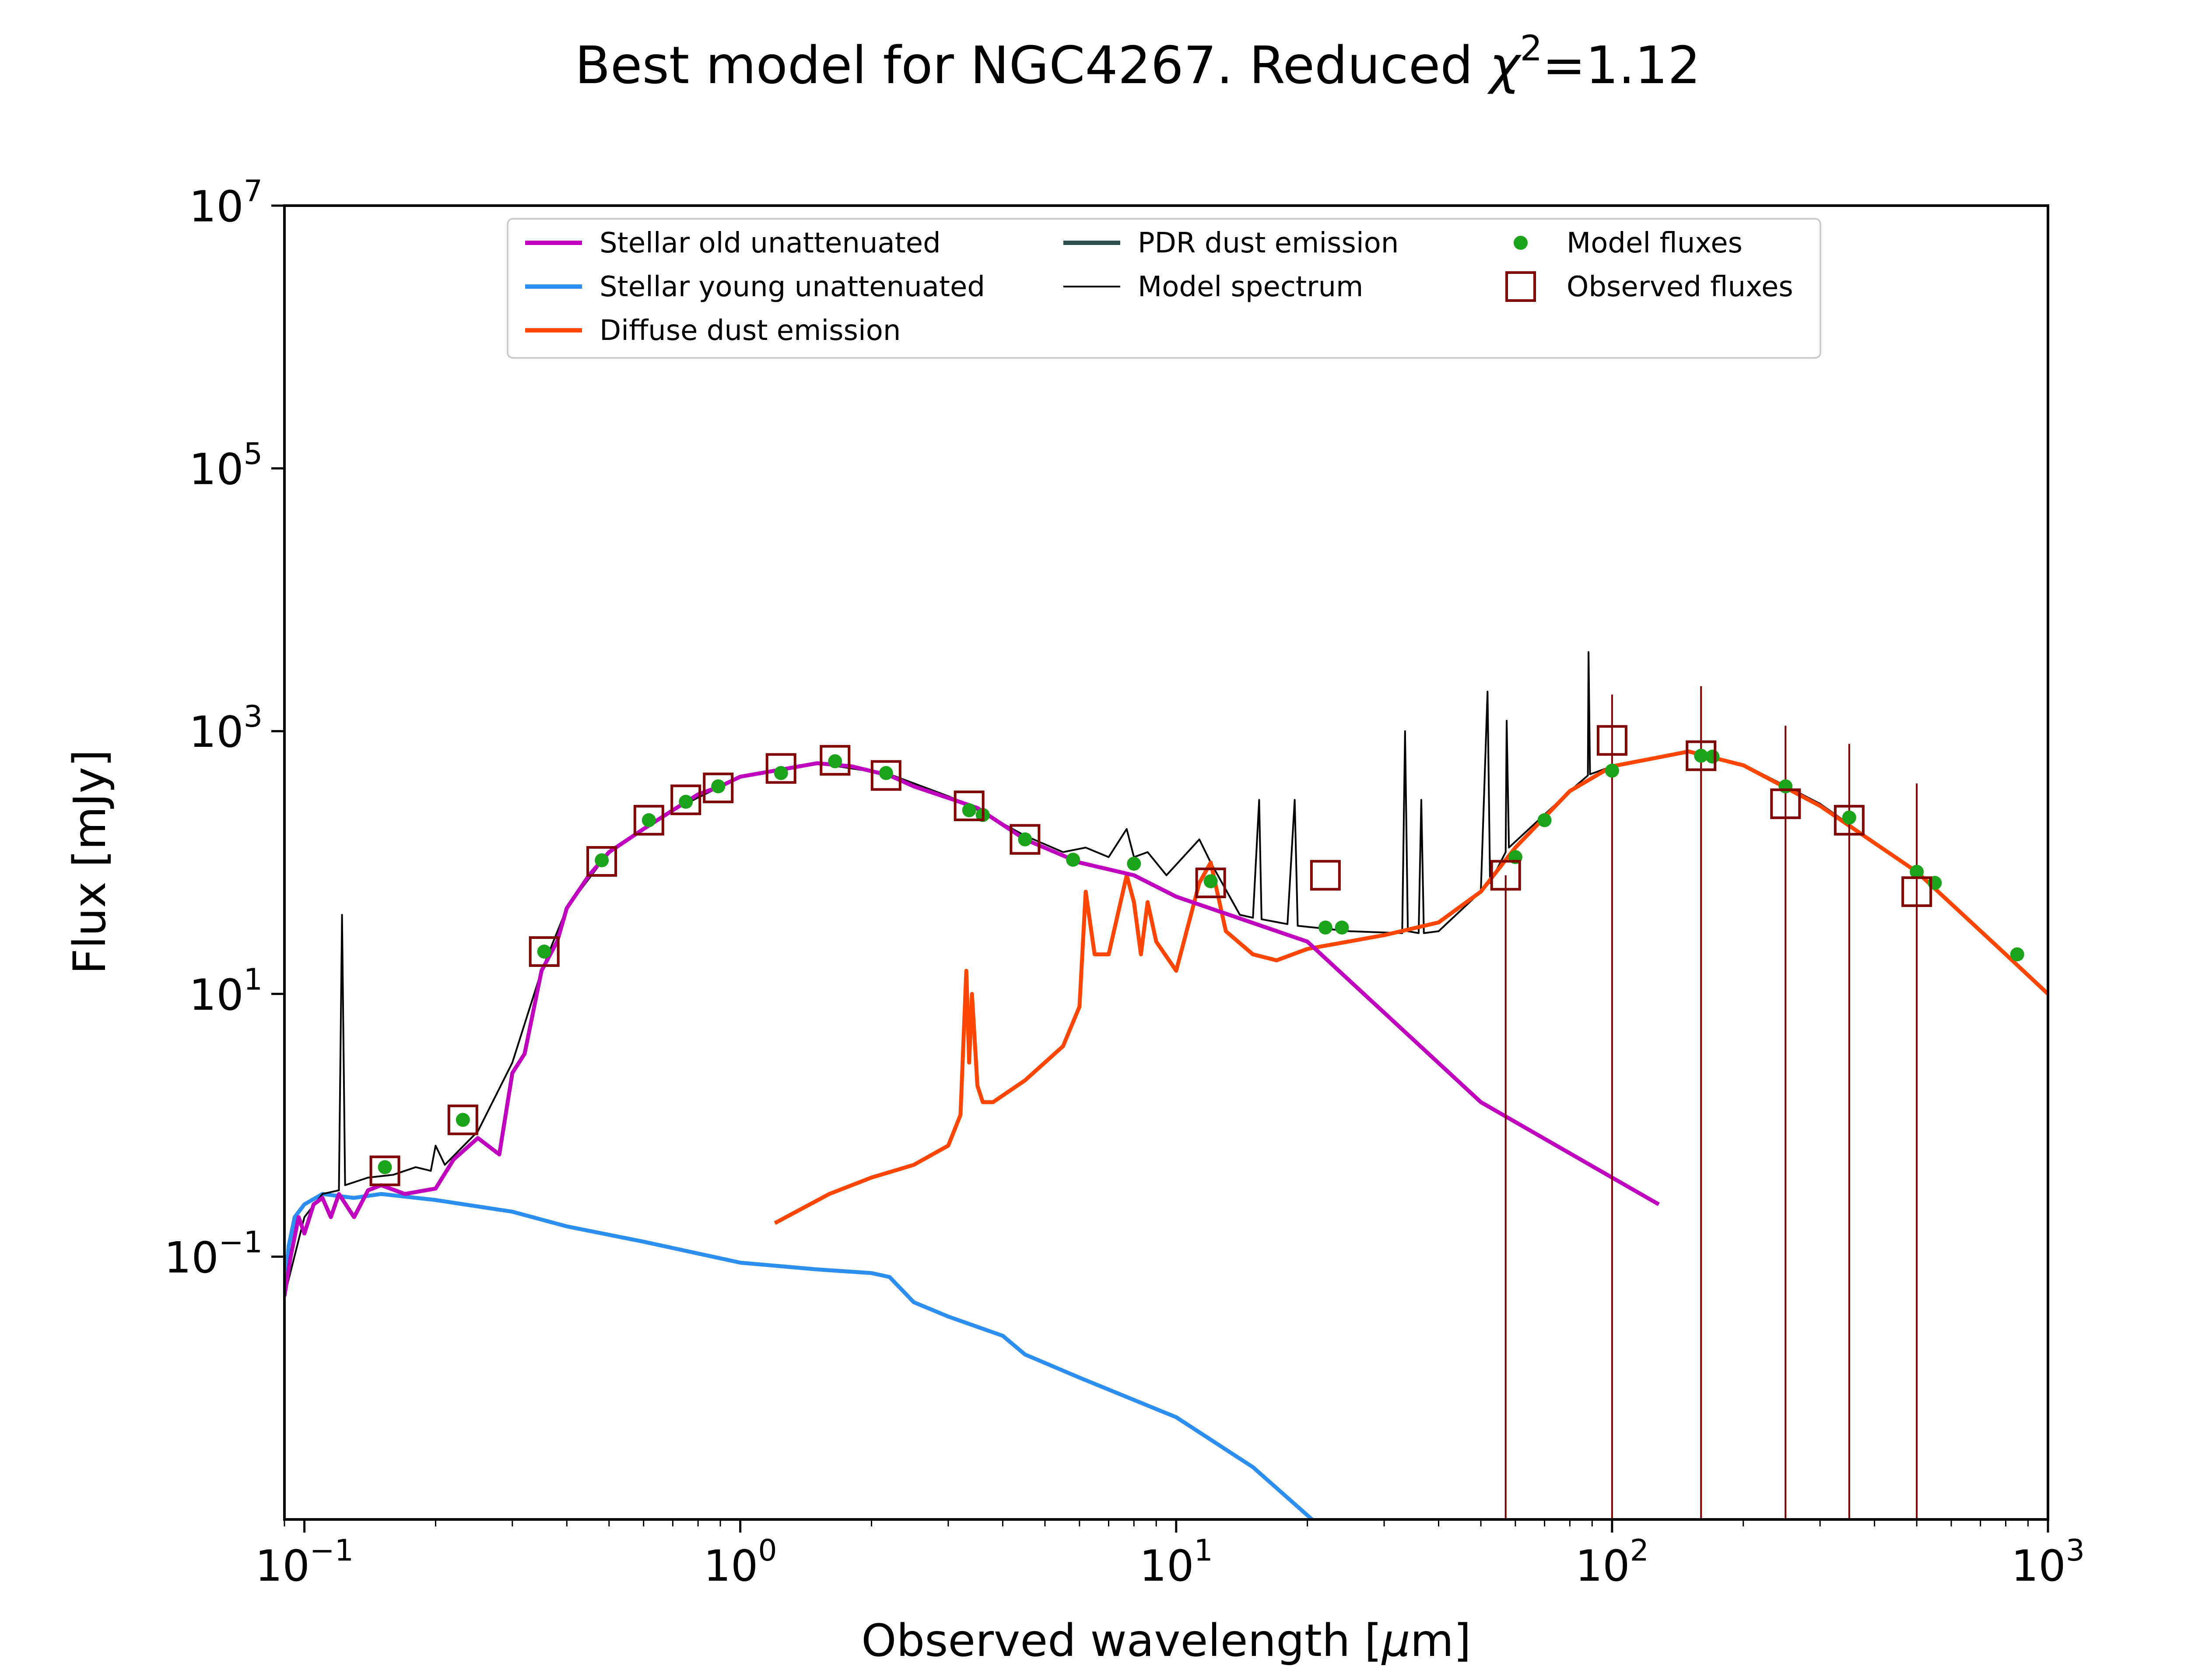 Image resolution: width=2188 pixels, height=1680 pixels. Describe the element at coordinates (1251, 287) in the screenshot. I see `legend-label: Model spectrum` at that location.